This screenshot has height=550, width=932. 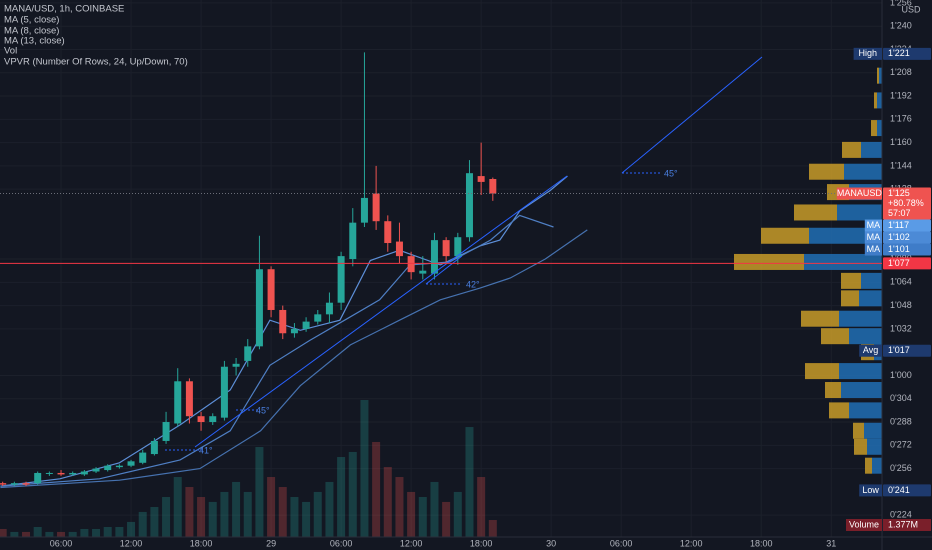 I want to click on currency: USD, so click(x=911, y=9).